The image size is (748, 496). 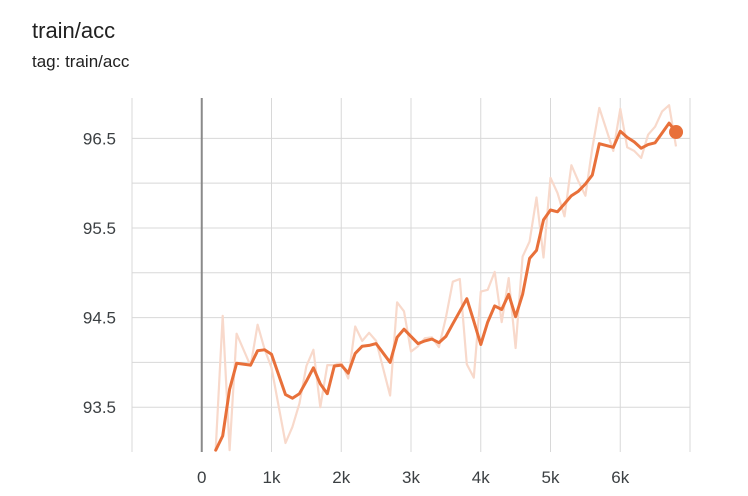 I want to click on x-tick-label: 6k, so click(x=620, y=477).